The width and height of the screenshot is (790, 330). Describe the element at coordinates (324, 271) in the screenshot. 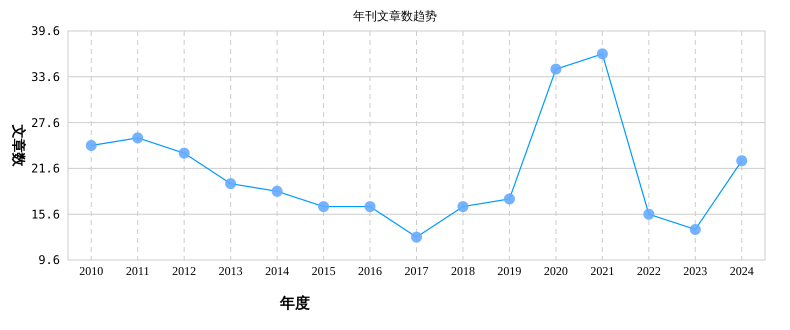

I see `x-tick-label: 2015` at that location.